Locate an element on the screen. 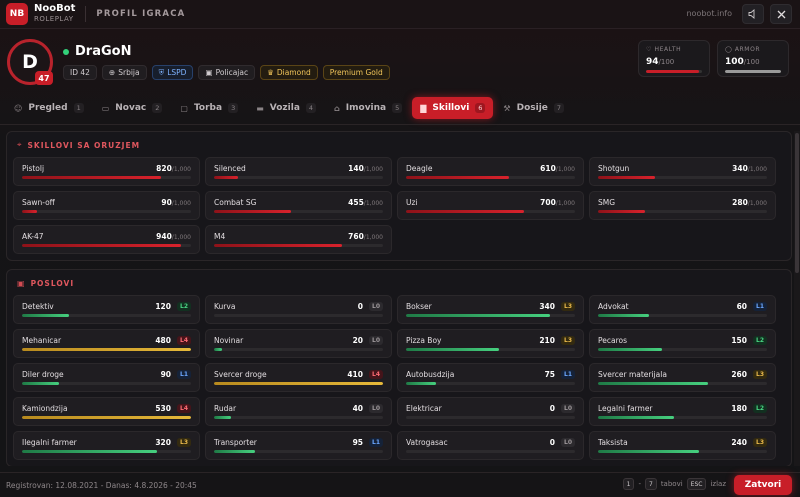 This screenshot has width=800, height=497. close-window-button is located at coordinates (781, 14).